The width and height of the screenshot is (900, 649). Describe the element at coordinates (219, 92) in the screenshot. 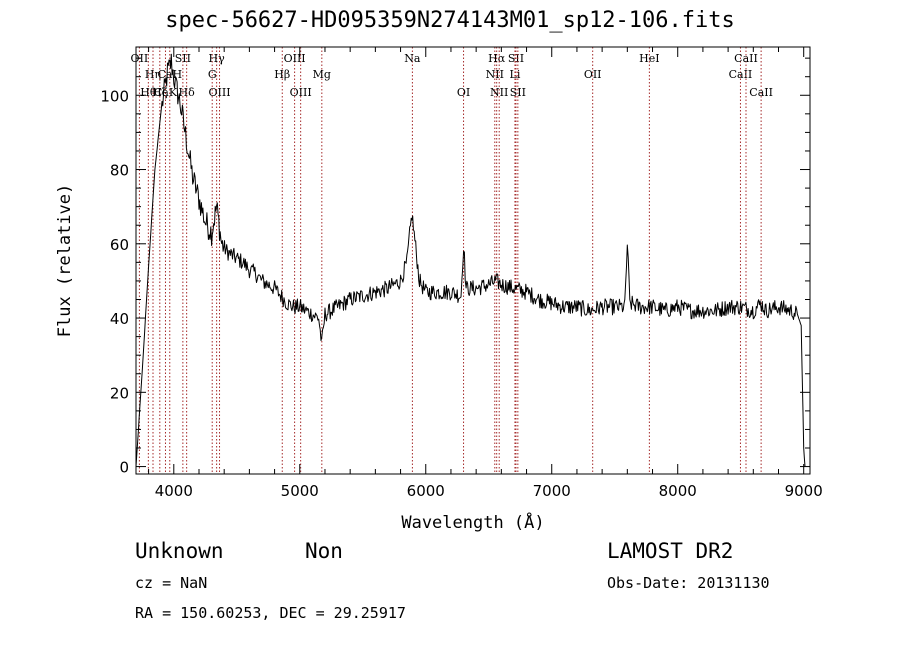

I see `marker-label-10: OIII` at that location.